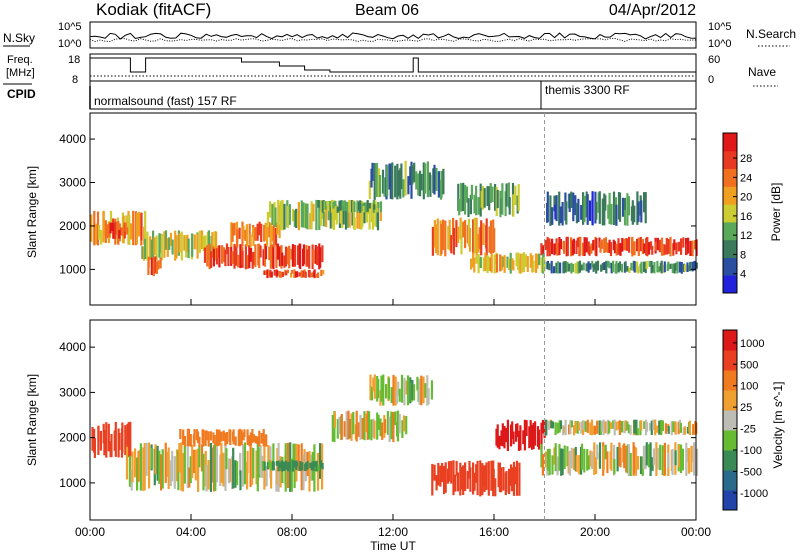 Image resolution: width=800 pixels, height=554 pixels. Describe the element at coordinates (72, 269) in the screenshot. I see `power-ytick-label-0: 1000` at that location.